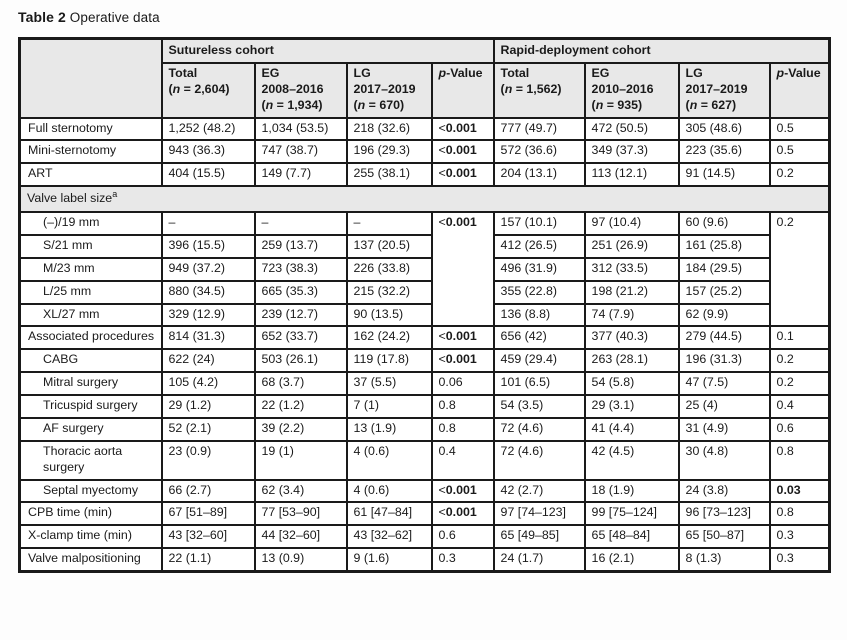 This screenshot has height=640, width=847. Describe the element at coordinates (539, 152) in the screenshot. I see `data-cell: 572 (36.6)` at that location.